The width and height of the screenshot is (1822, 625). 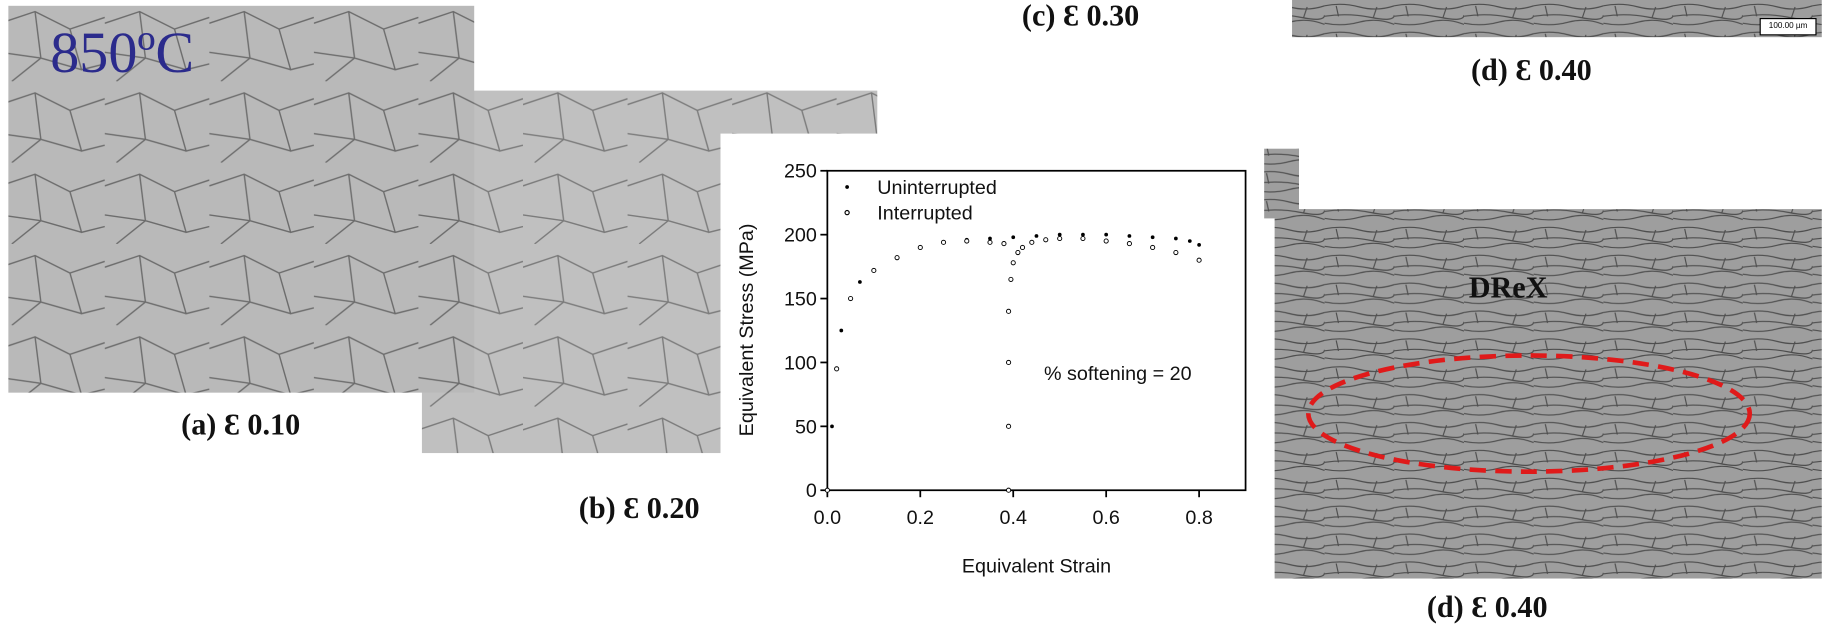 I want to click on caption: (a) Ɛ 0.10, so click(x=240, y=424).